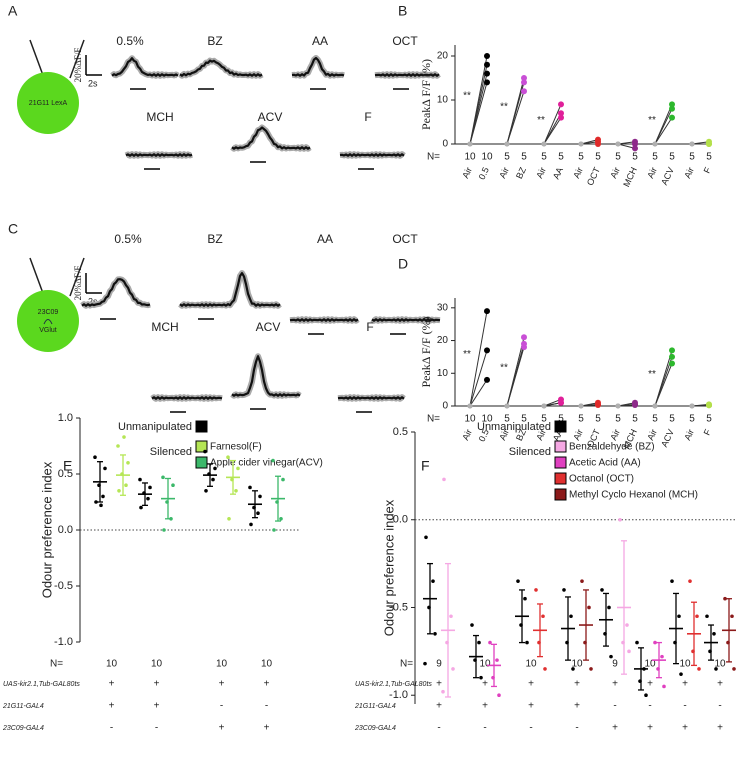 The height and width of the screenshot is (757, 740). Describe the element at coordinates (48, 321) in the screenshot. I see `neuron-cluster` at that location.